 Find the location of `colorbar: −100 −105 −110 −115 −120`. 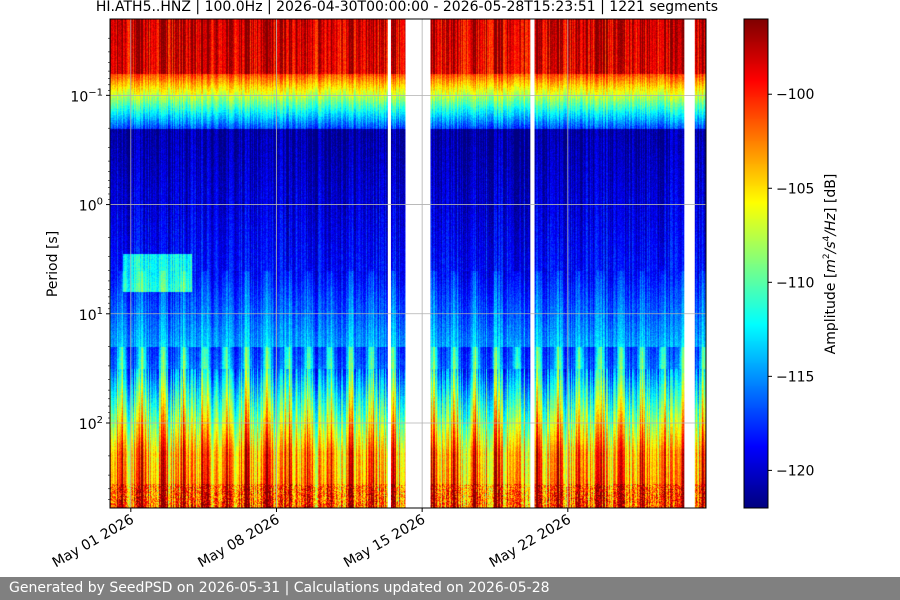

colorbar: −100 −105 −110 −115 −120 is located at coordinates (778, 263).